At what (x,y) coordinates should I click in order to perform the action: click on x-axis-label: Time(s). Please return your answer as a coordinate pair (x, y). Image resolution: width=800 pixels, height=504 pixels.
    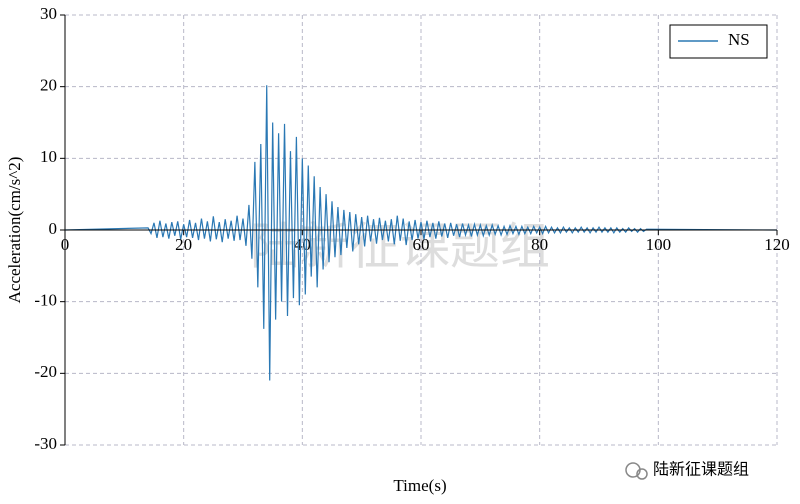
    Looking at the image, I should click on (419, 485).